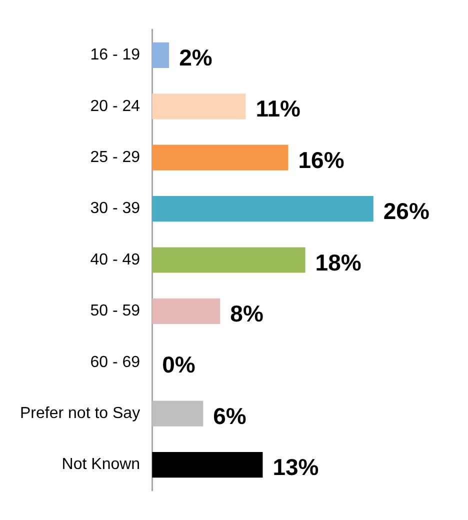  Describe the element at coordinates (295, 467) in the screenshot. I see `data-label: 13%` at that location.